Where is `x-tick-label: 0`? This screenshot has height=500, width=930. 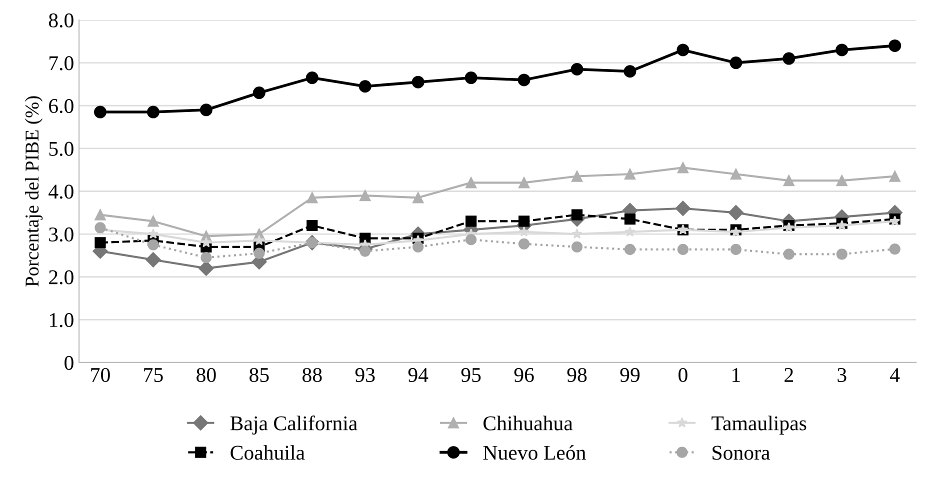
x-tick-label: 0 is located at coordinates (683, 375).